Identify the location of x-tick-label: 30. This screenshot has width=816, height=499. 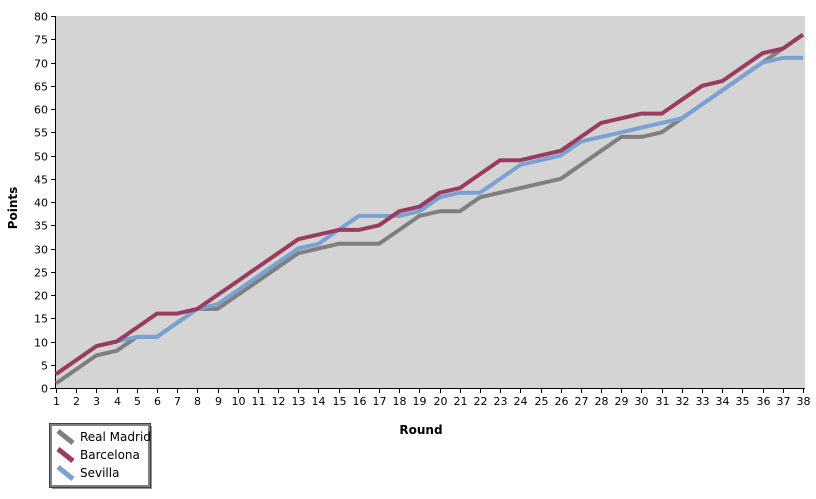
(642, 401).